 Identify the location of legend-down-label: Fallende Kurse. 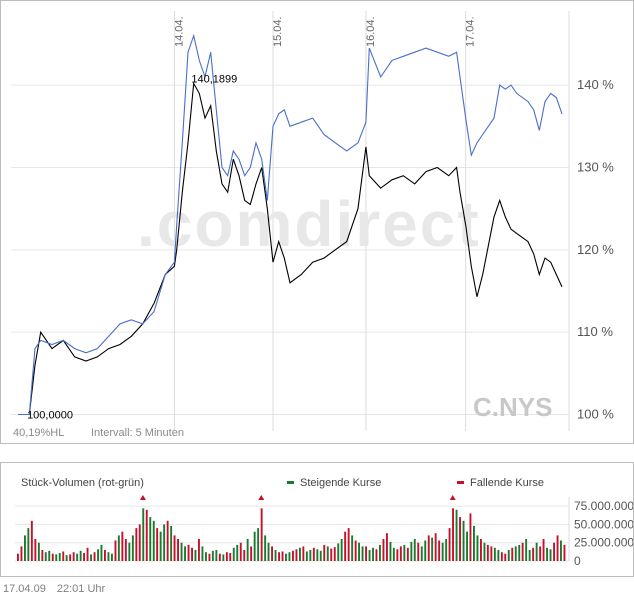
(507, 483).